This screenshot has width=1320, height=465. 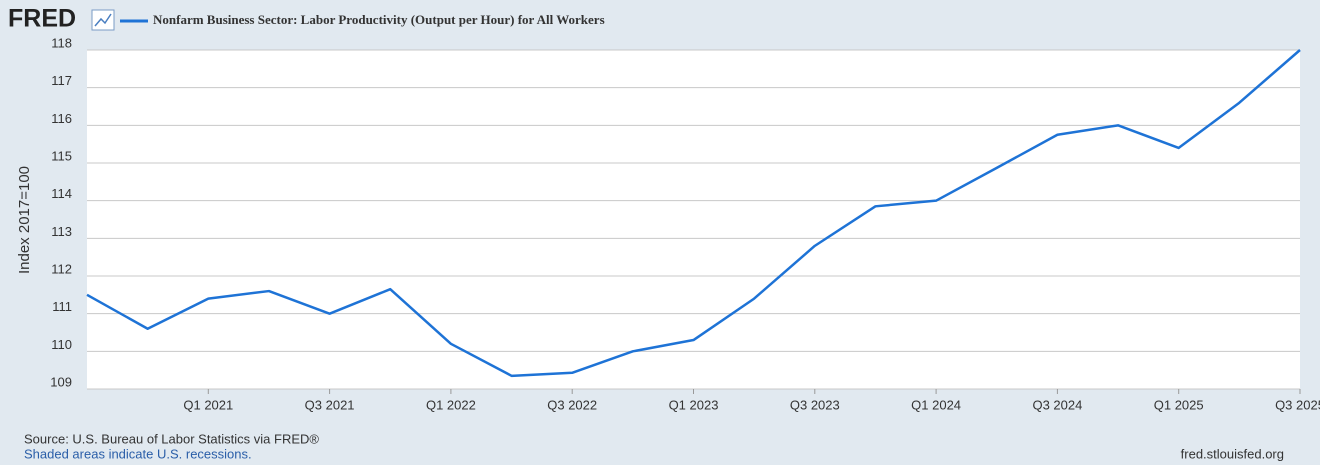 I want to click on y-axis-label: Index 2017=100, so click(x=24, y=220).